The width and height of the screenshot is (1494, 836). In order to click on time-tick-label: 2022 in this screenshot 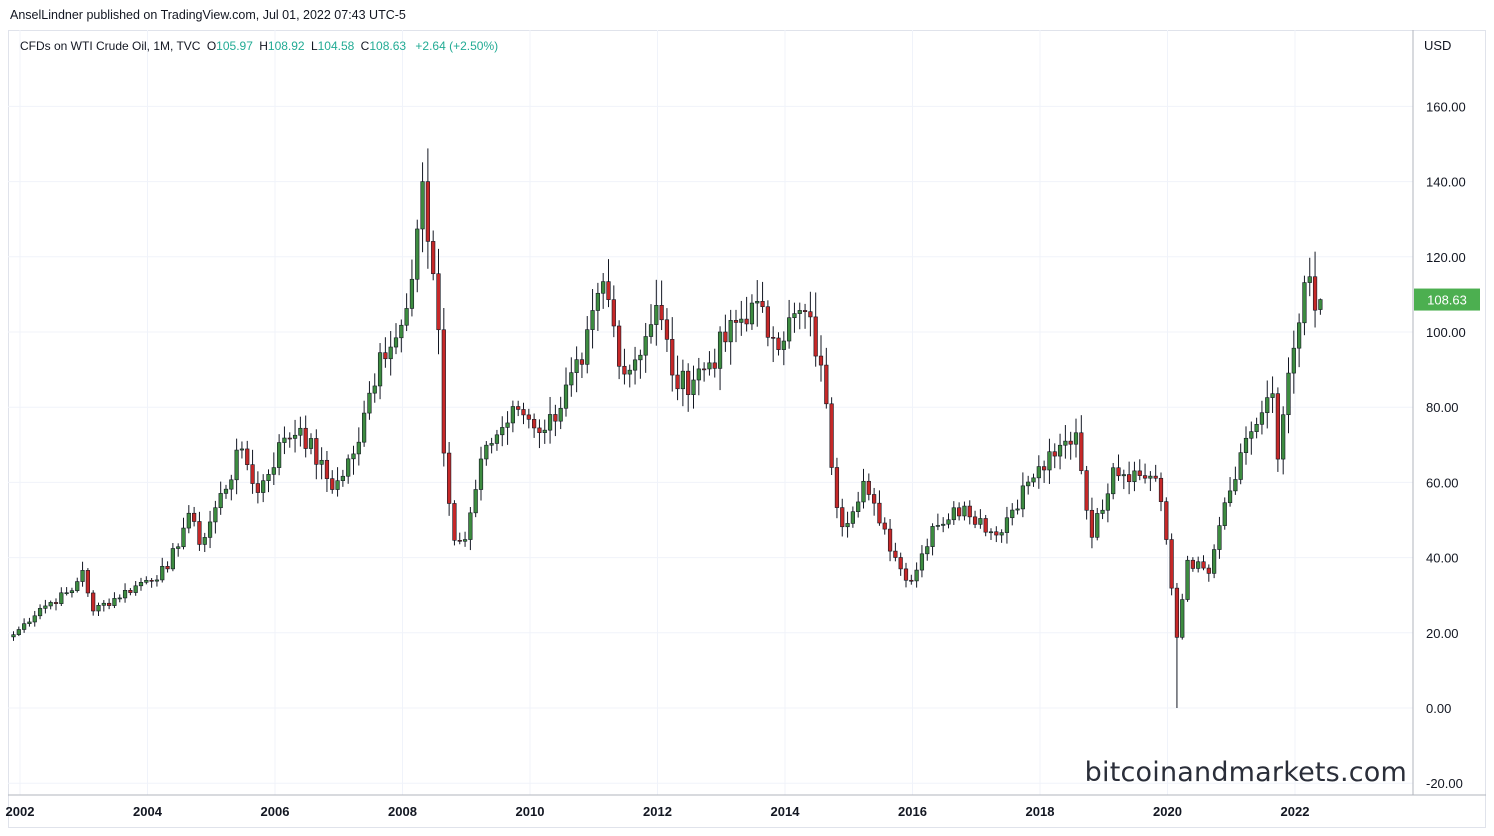, I will do `click(1295, 811)`.